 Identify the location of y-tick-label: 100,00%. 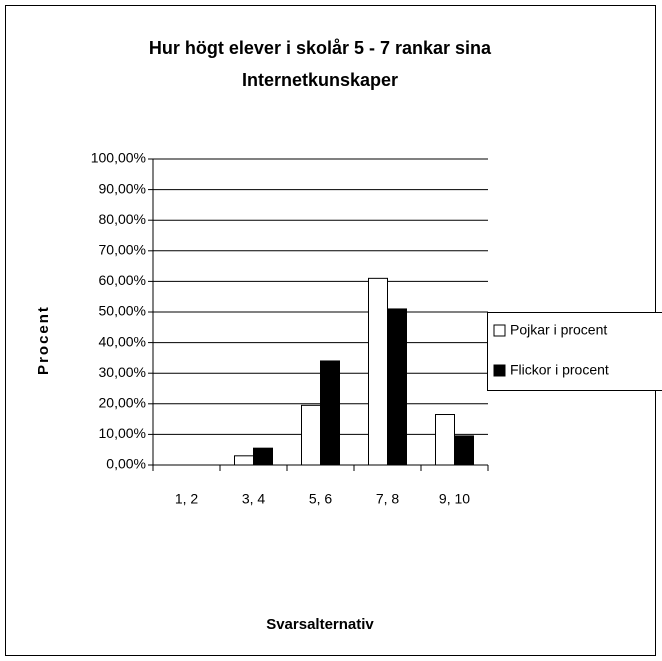
(118, 158).